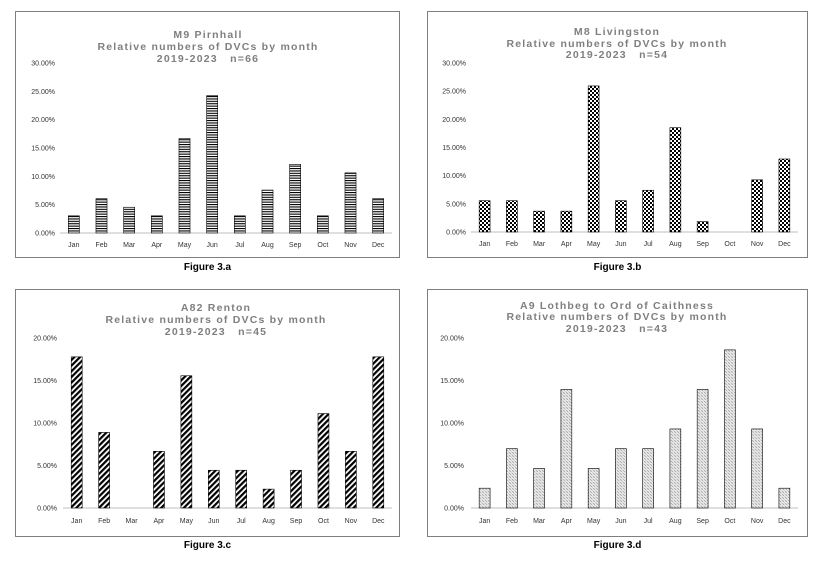  What do you see at coordinates (208, 59) in the screenshot?
I see `chart-subtitle-period: 2019-2023 n=66` at bounding box center [208, 59].